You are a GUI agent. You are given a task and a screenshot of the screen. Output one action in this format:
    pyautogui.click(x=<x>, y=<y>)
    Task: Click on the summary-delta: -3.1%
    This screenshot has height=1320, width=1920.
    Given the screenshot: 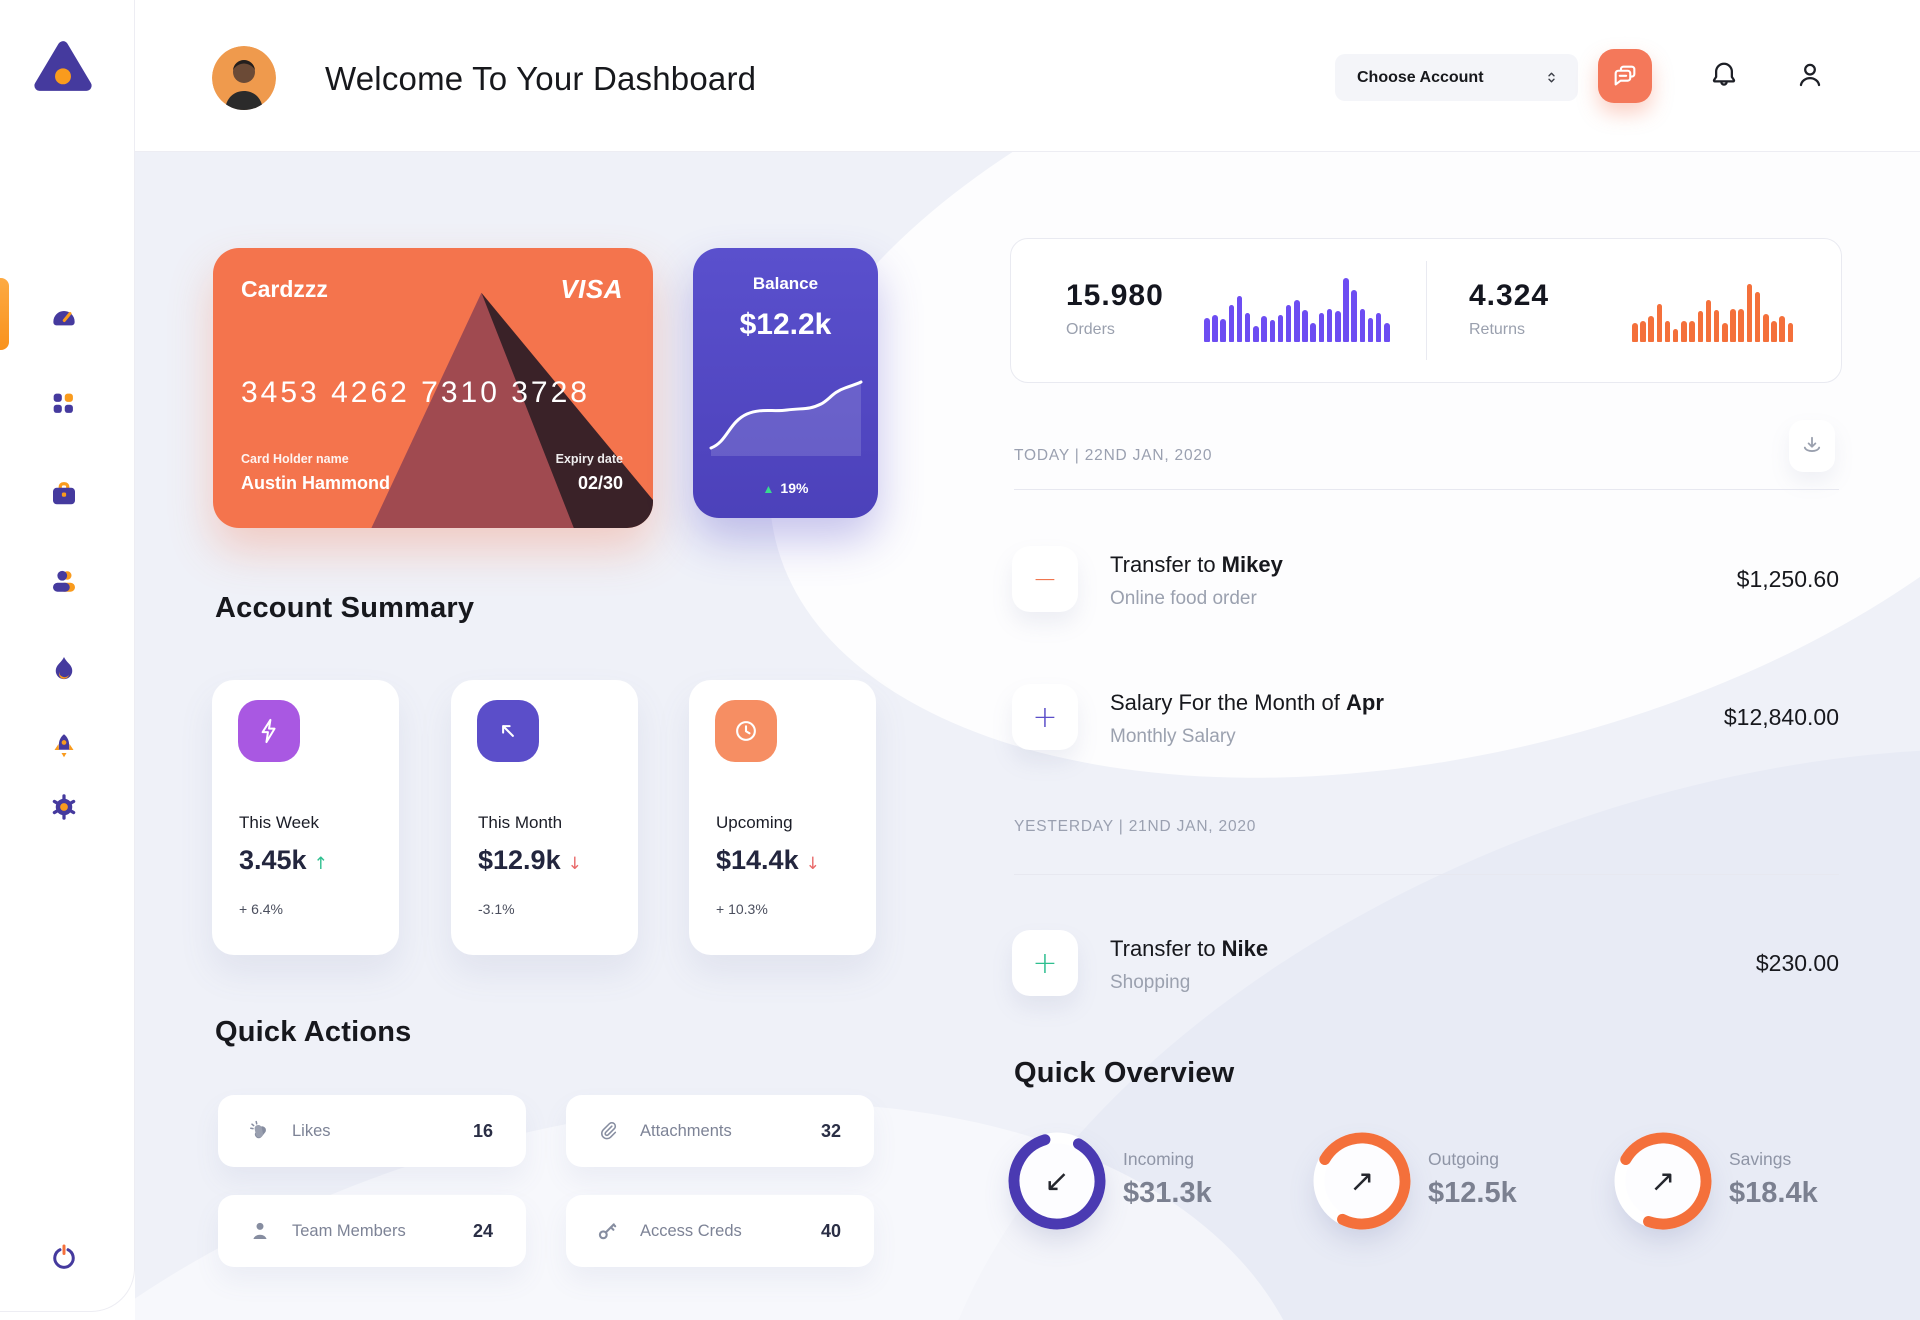 What is the action you would take?
    pyautogui.click(x=496, y=909)
    